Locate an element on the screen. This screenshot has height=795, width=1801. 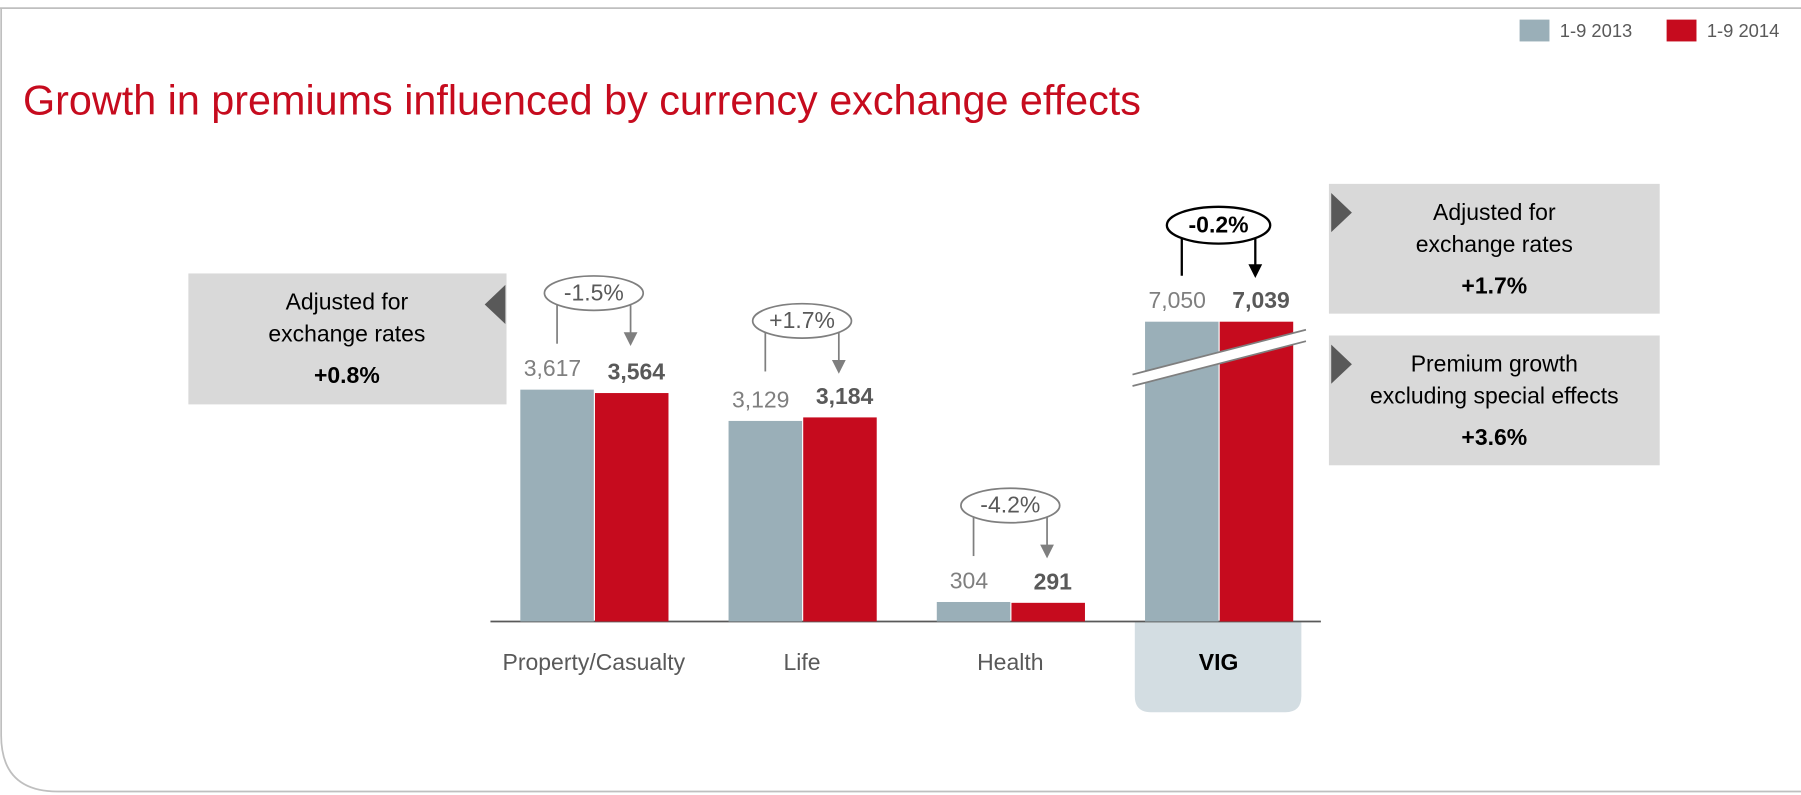
growth-label: -4.2% is located at coordinates (1010, 505).